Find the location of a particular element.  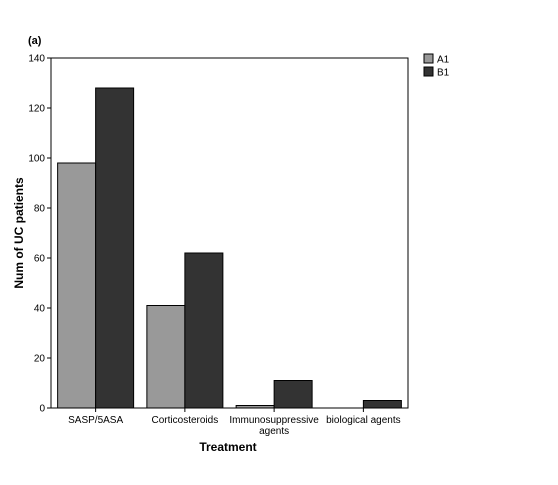

y-axis: 0 20 40 60 80 100 120 140 is located at coordinates (39, 234).